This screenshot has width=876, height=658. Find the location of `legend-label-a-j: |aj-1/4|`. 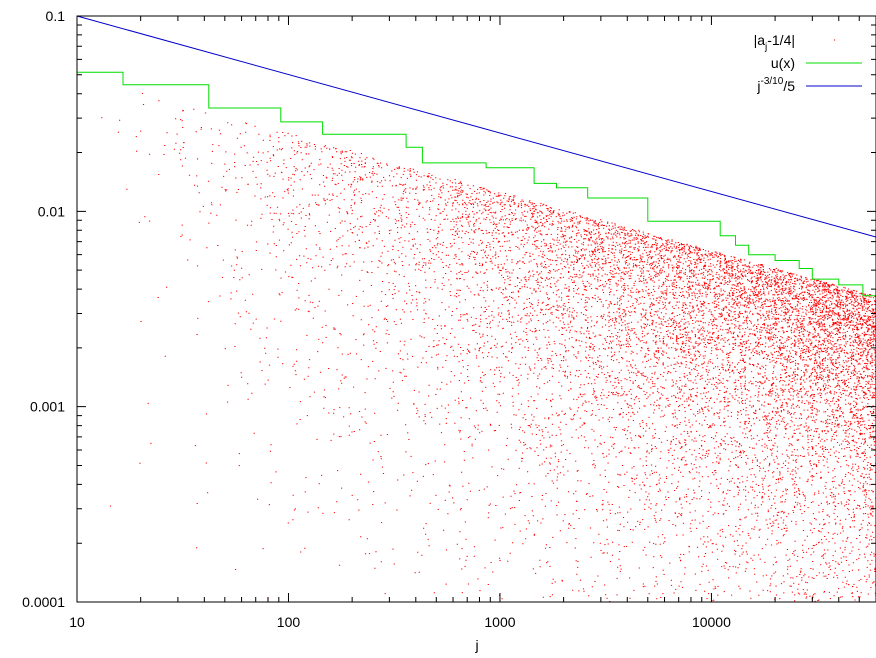

legend-label-a-j: |aj-1/4| is located at coordinates (774, 42).